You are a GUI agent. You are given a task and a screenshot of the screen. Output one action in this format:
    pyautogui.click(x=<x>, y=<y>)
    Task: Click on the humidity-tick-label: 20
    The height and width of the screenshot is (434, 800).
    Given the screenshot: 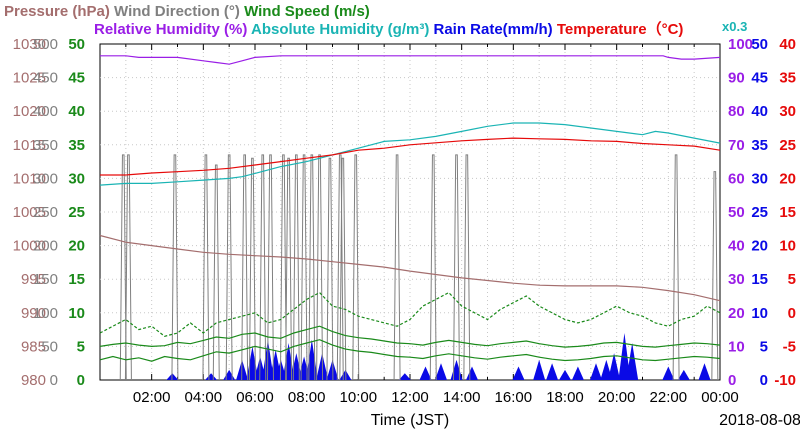 What is the action you would take?
    pyautogui.click(x=736, y=313)
    